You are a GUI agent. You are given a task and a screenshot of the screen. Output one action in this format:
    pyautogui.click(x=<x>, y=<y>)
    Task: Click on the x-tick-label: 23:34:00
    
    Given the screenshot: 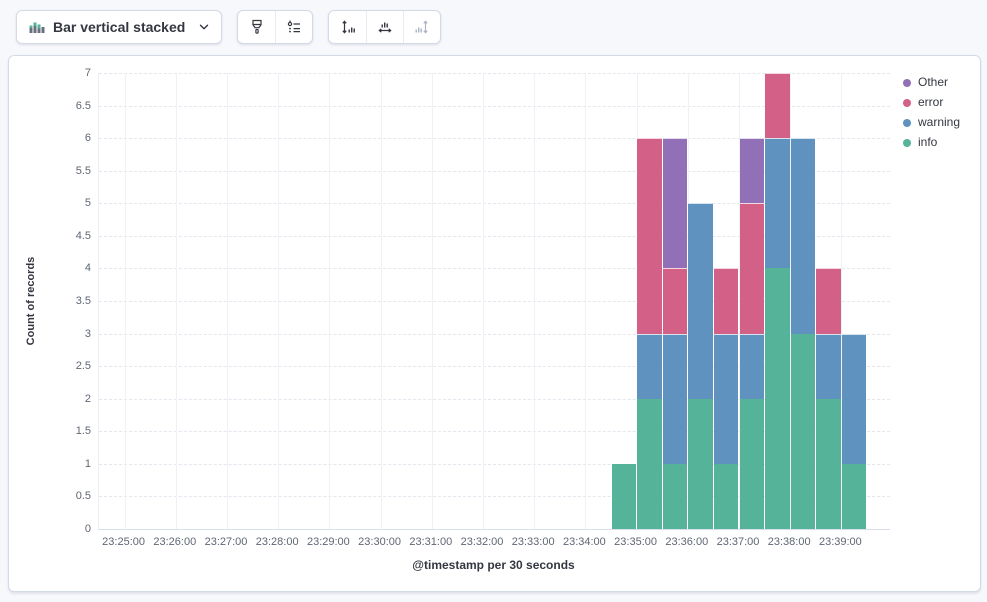 What is the action you would take?
    pyautogui.click(x=584, y=542)
    